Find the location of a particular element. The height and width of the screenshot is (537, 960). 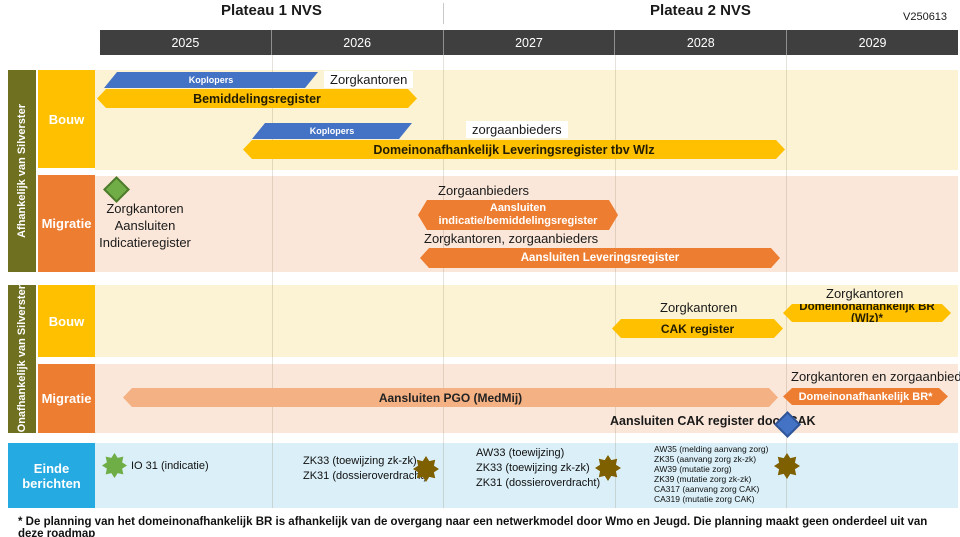

message-io31: IO 31 (indicatie) is located at coordinates (170, 466).